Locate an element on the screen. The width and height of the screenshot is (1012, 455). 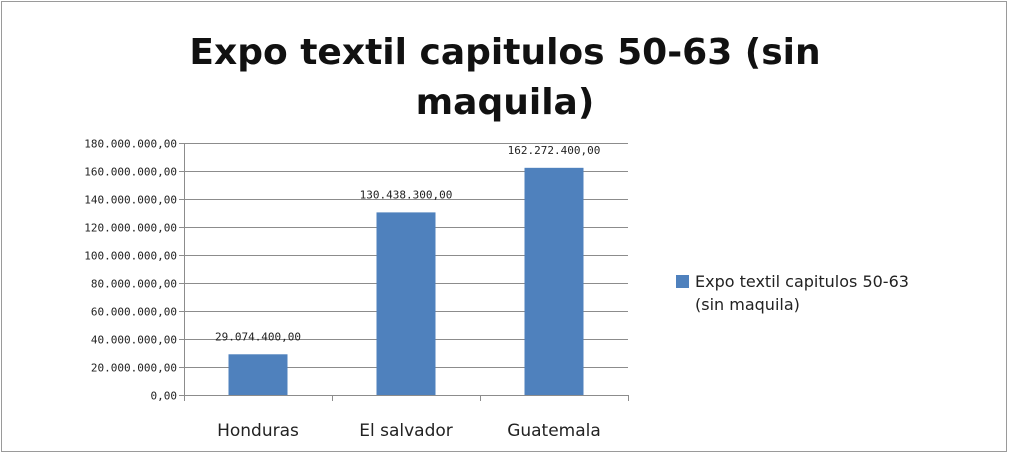
x-category-label: El salvador is located at coordinates (406, 431).